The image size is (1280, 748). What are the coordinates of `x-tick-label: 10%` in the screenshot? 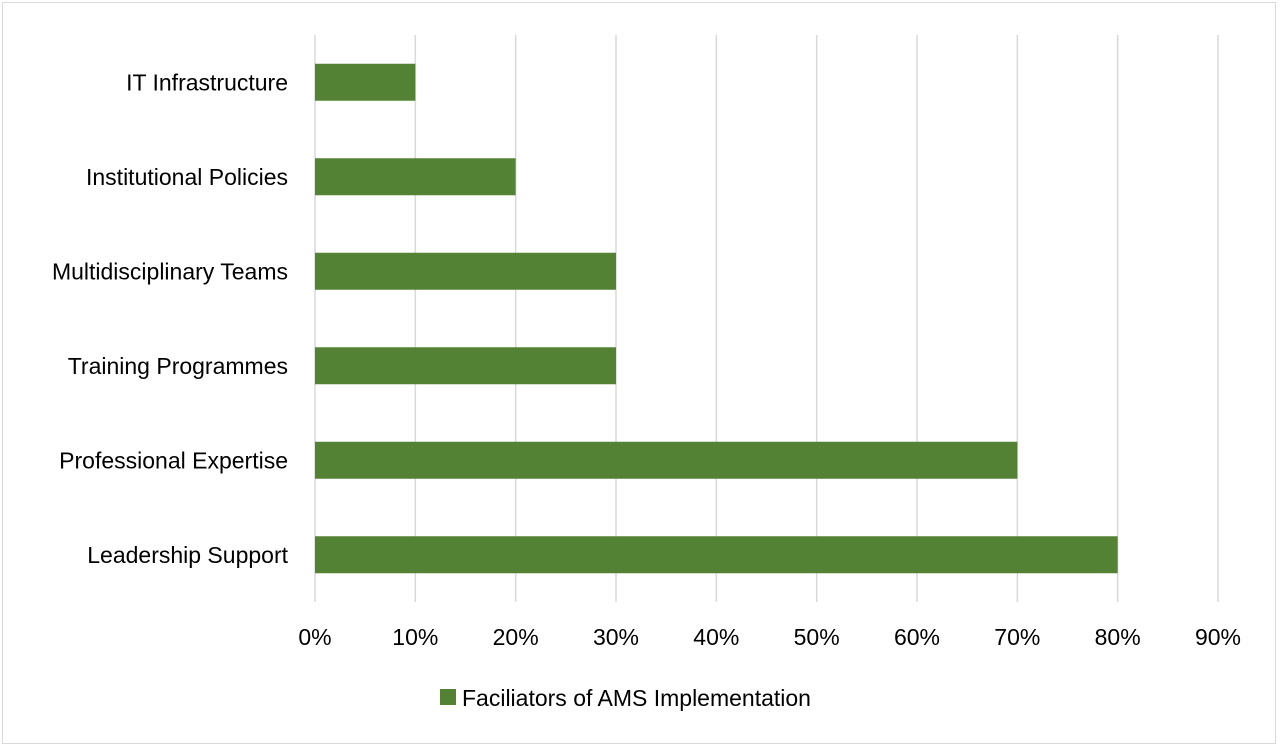 It's located at (415, 637).